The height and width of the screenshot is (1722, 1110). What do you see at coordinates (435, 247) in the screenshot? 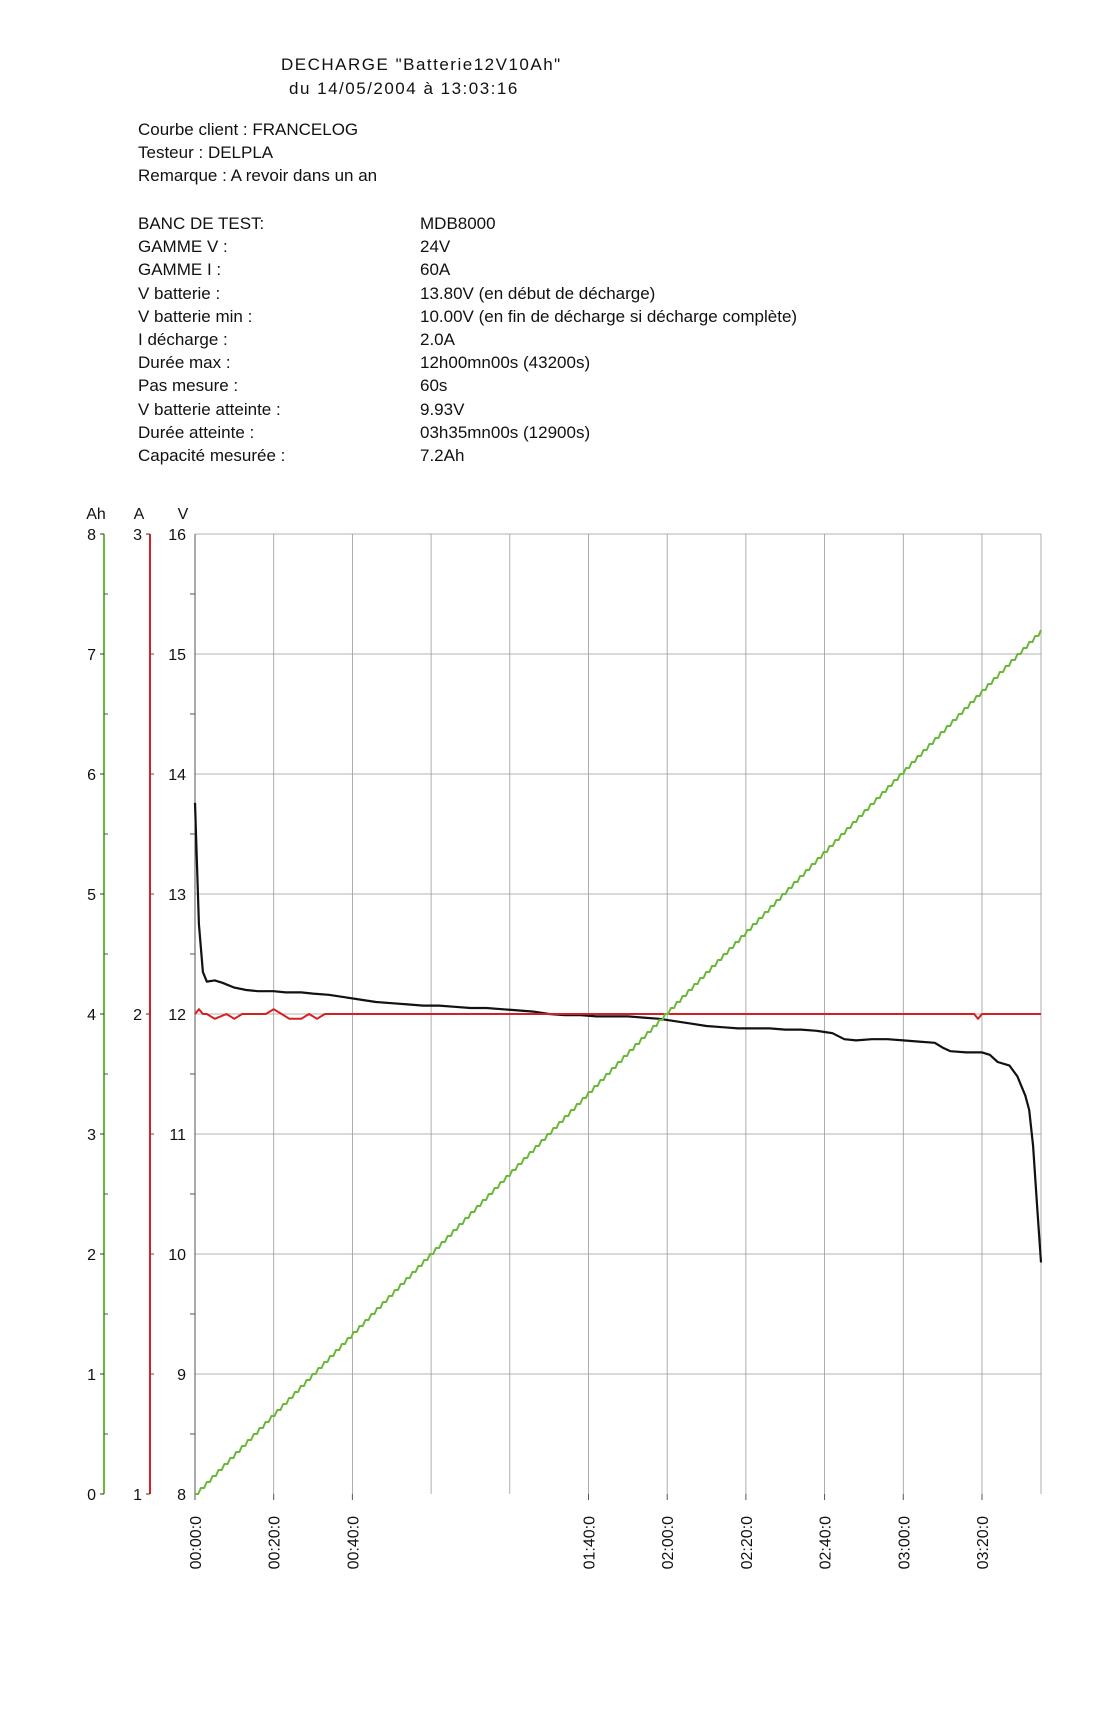
I see `spec-value: 24V` at bounding box center [435, 247].